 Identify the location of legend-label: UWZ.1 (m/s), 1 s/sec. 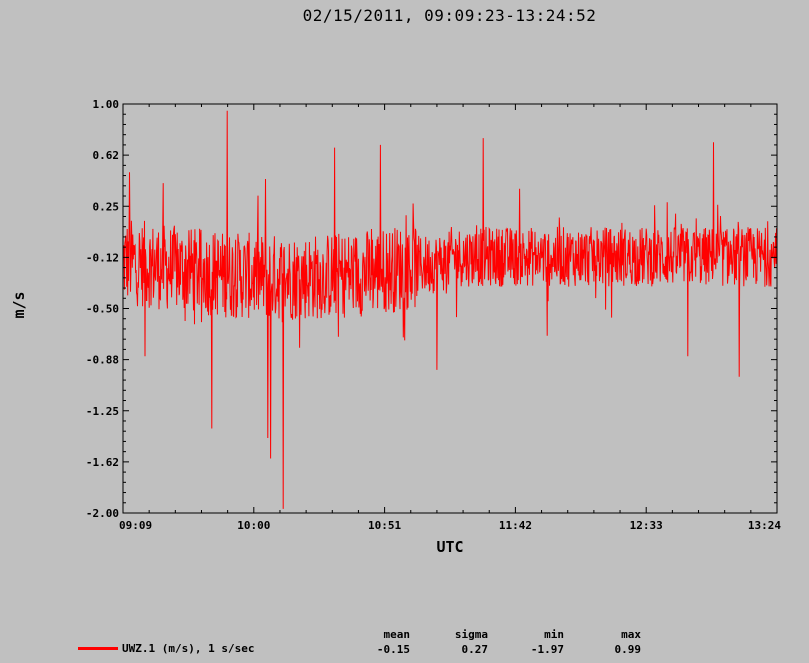
(188, 648).